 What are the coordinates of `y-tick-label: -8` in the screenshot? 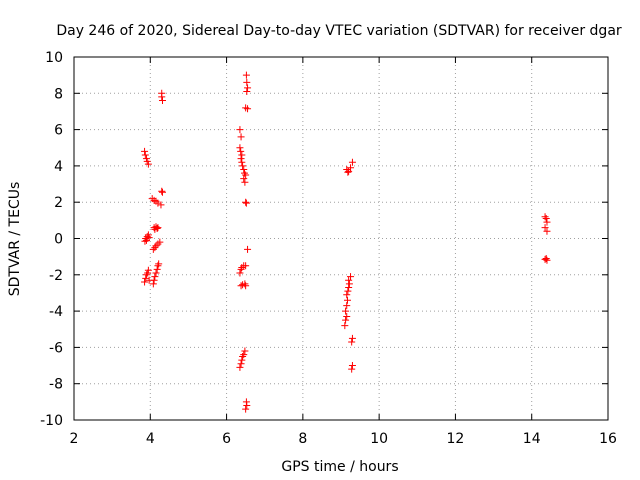 It's located at (56, 385).